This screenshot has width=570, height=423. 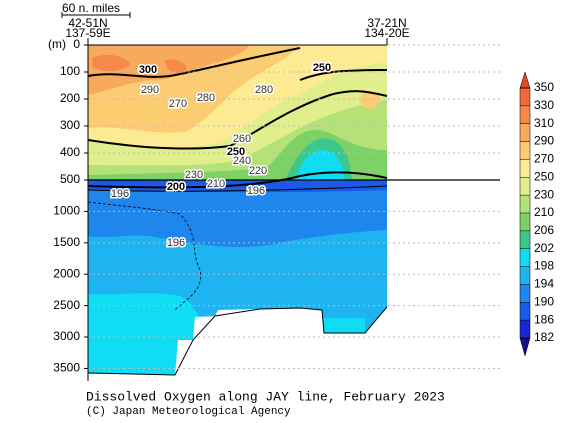 I want to click on colorbar-label: 186, so click(x=544, y=319).